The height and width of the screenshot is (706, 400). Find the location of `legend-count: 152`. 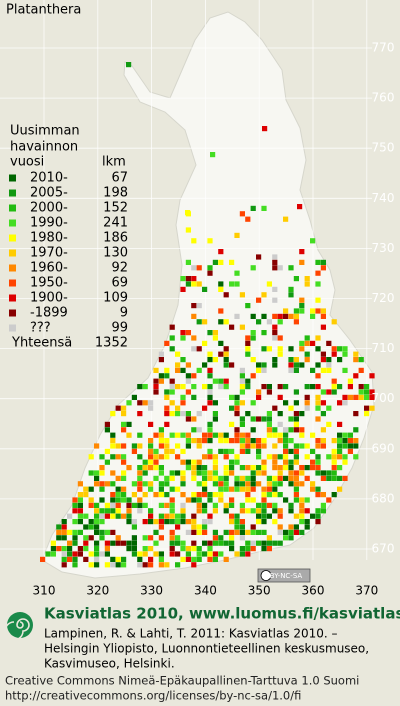

legend-count: 152 is located at coordinates (115, 208).